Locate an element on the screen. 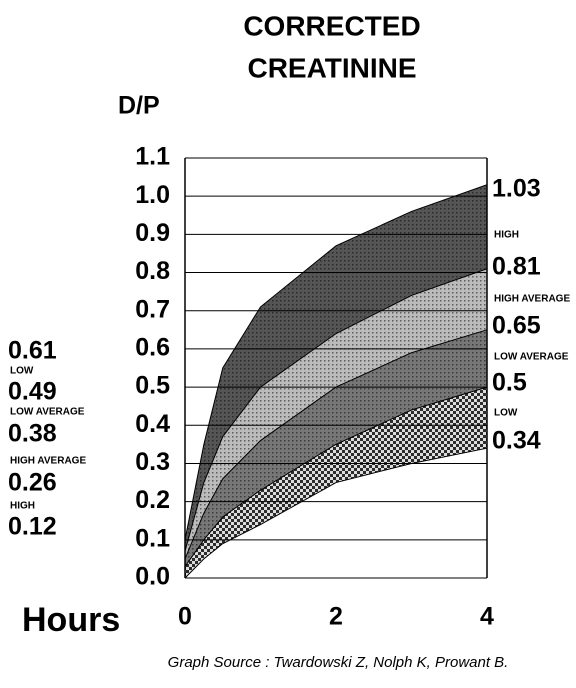 The height and width of the screenshot is (688, 576). x-axis-label: Hours is located at coordinates (71, 620).